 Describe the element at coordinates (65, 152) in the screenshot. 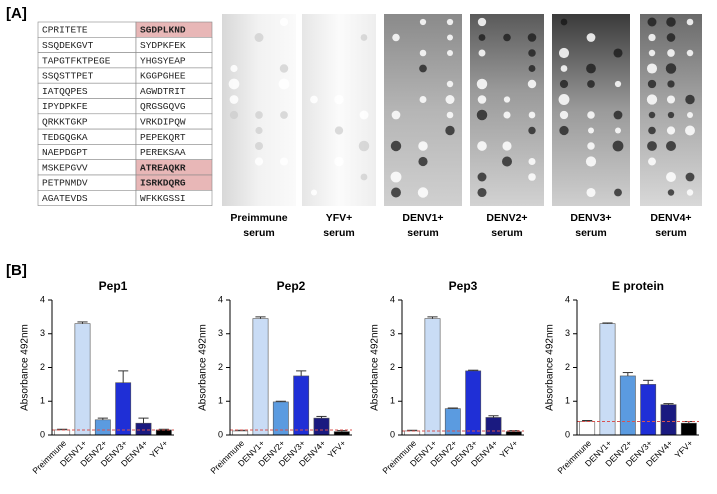

I see `cell-text: NAEPDGPT` at that location.